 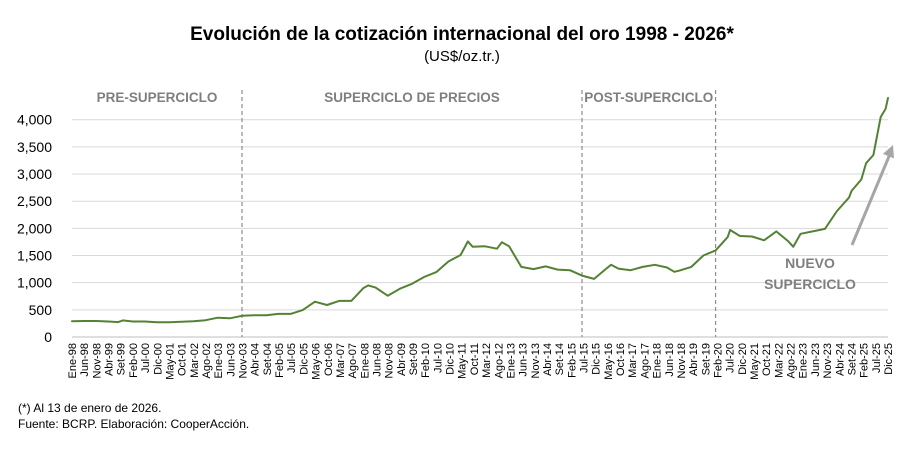 What do you see at coordinates (804, 360) in the screenshot?
I see `x-tick-label: Ene-23` at bounding box center [804, 360].